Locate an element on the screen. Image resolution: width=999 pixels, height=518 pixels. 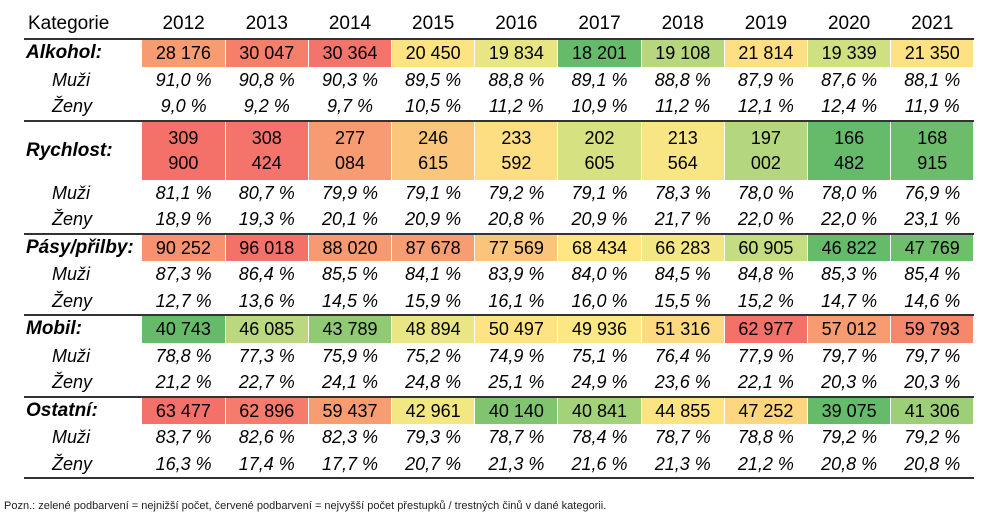
share-cell: 21,6 % is located at coordinates (599, 463).